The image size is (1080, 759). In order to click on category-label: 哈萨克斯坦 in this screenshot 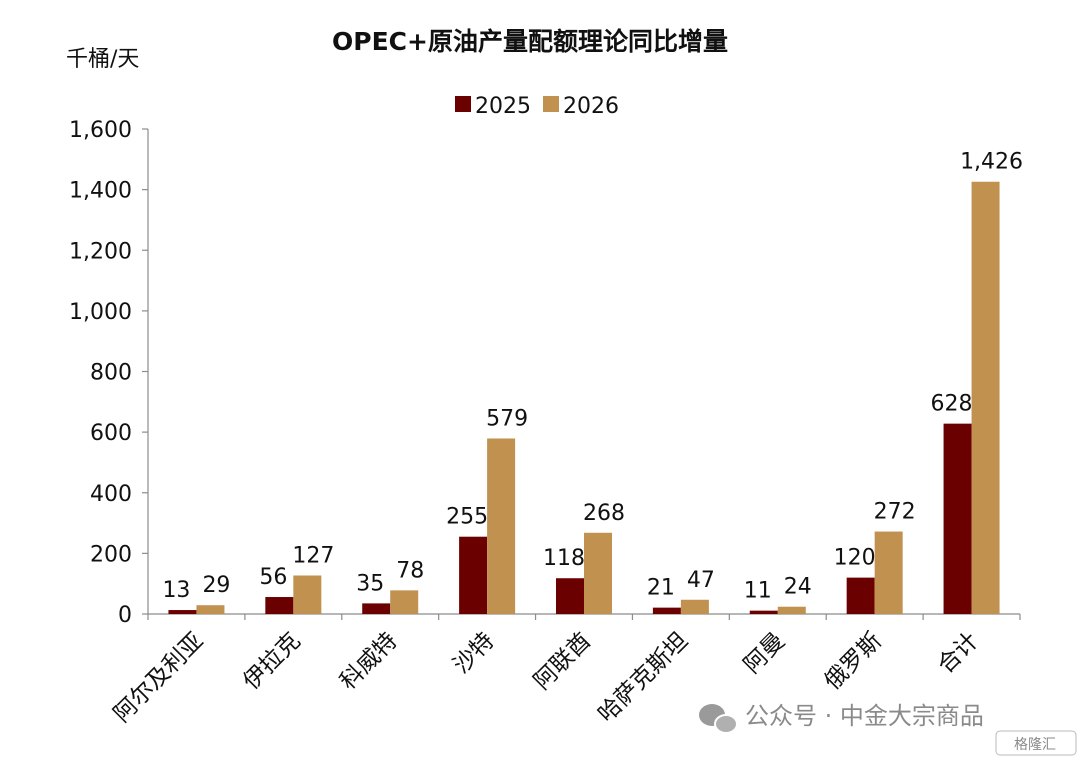, I will do `click(643, 678)`.